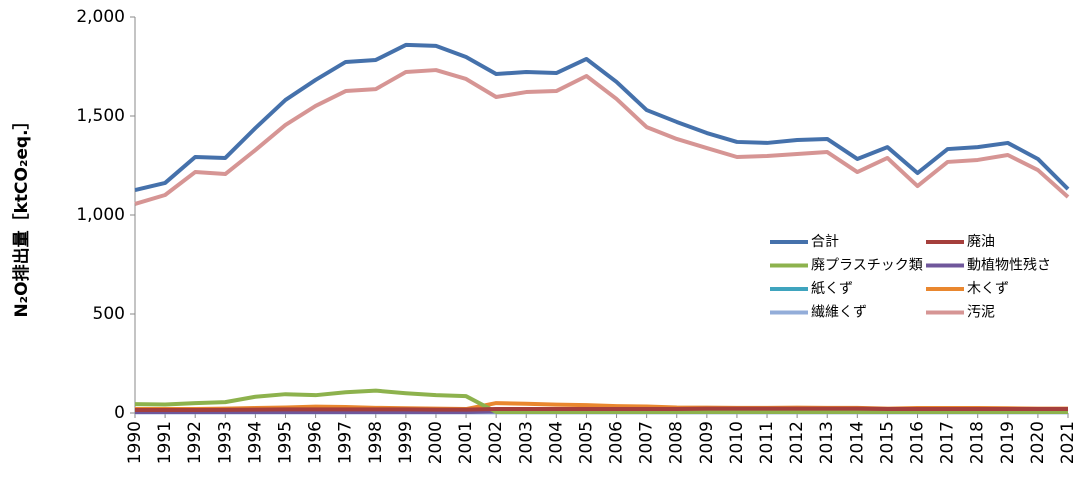 This screenshot has width=1089, height=491. Describe the element at coordinates (346, 442) in the screenshot. I see `x-tick-label: 1997` at that location.